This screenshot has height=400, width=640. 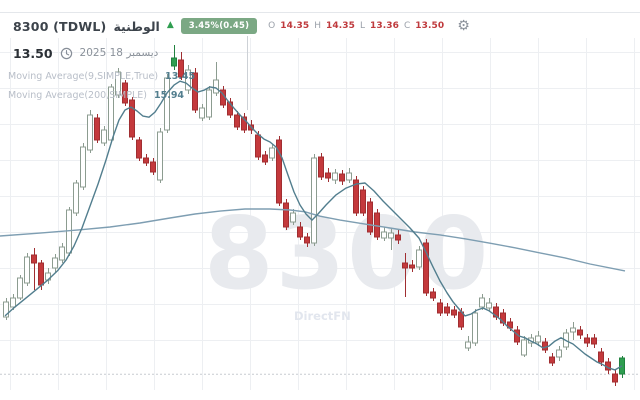 I want to click on open-value: 14.35, so click(x=295, y=26).